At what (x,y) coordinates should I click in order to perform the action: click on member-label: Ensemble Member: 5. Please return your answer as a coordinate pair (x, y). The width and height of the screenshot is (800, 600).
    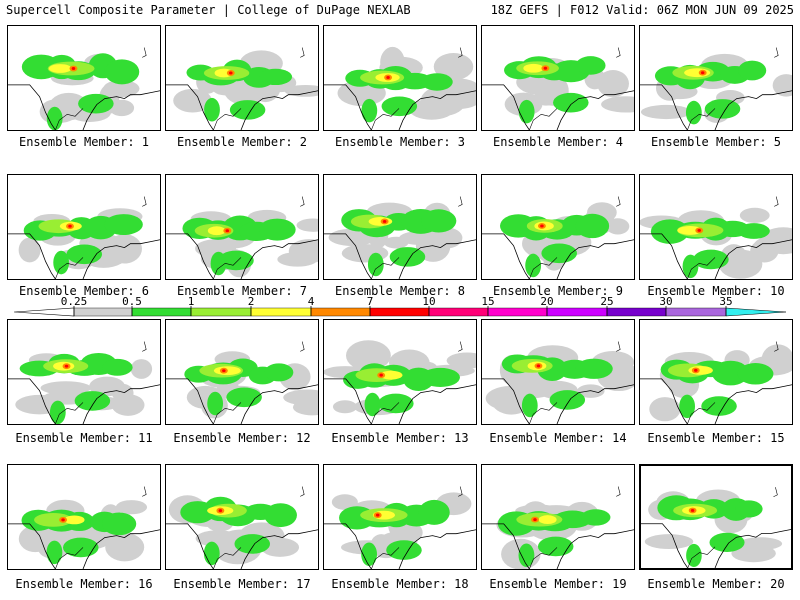
    Looking at the image, I should click on (716, 142).